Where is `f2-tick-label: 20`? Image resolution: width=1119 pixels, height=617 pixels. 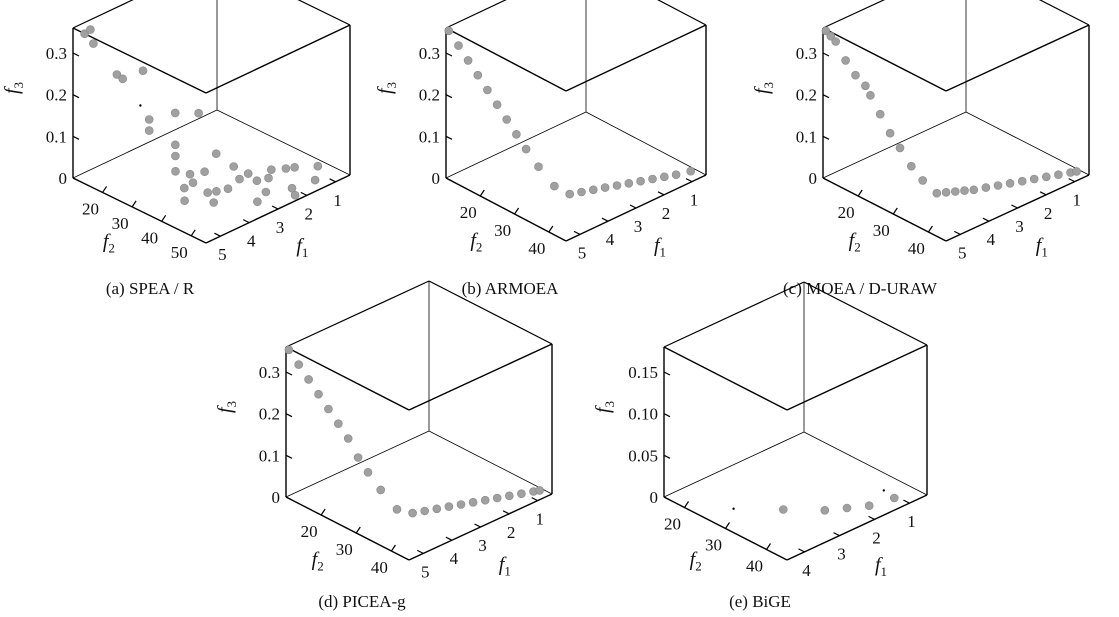 f2-tick-label: 20 is located at coordinates (90, 208).